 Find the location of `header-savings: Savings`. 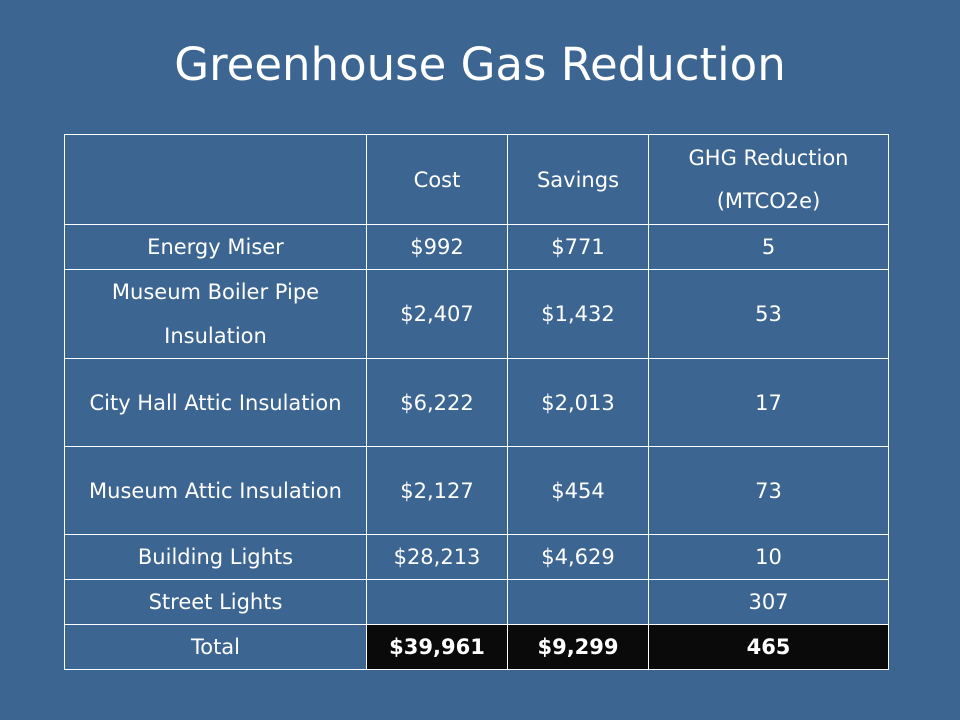

header-savings: Savings is located at coordinates (578, 179).